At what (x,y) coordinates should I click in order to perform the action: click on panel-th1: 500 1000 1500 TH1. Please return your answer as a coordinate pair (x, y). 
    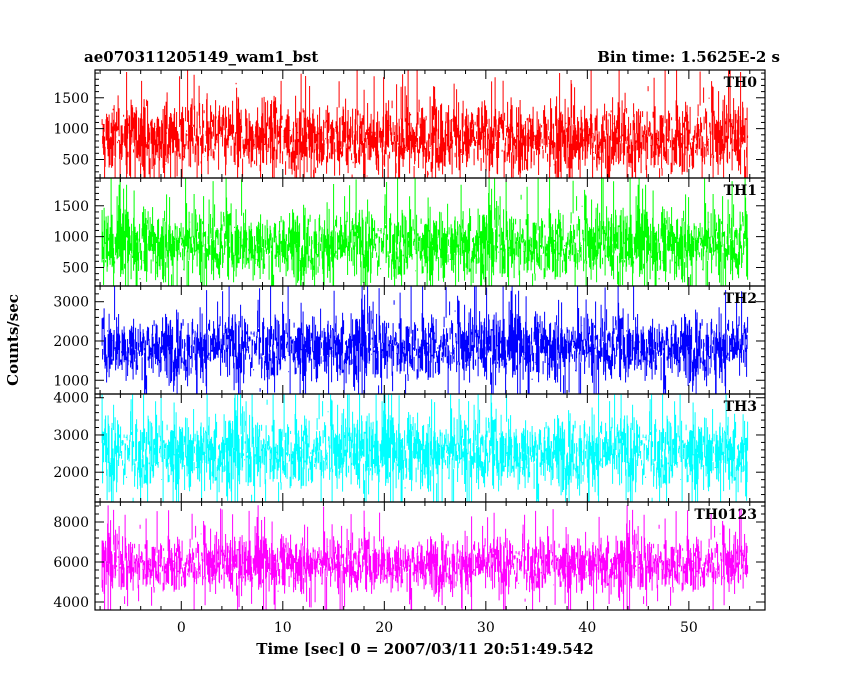
    Looking at the image, I should click on (409, 232).